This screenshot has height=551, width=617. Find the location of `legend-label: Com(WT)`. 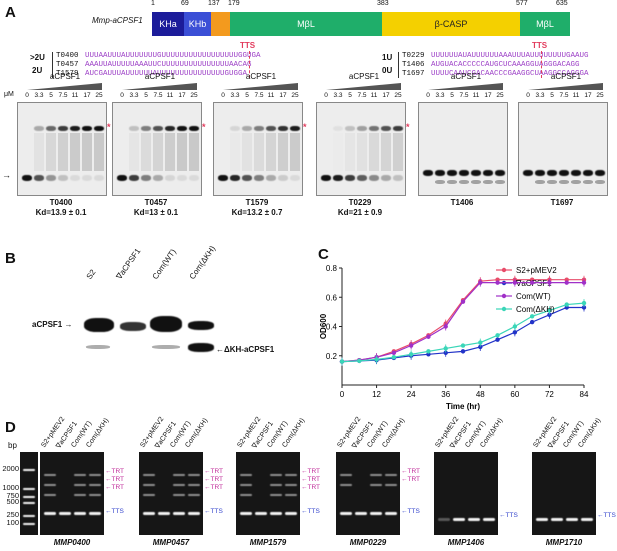

legend-label: Com(WT) is located at coordinates (533, 296).